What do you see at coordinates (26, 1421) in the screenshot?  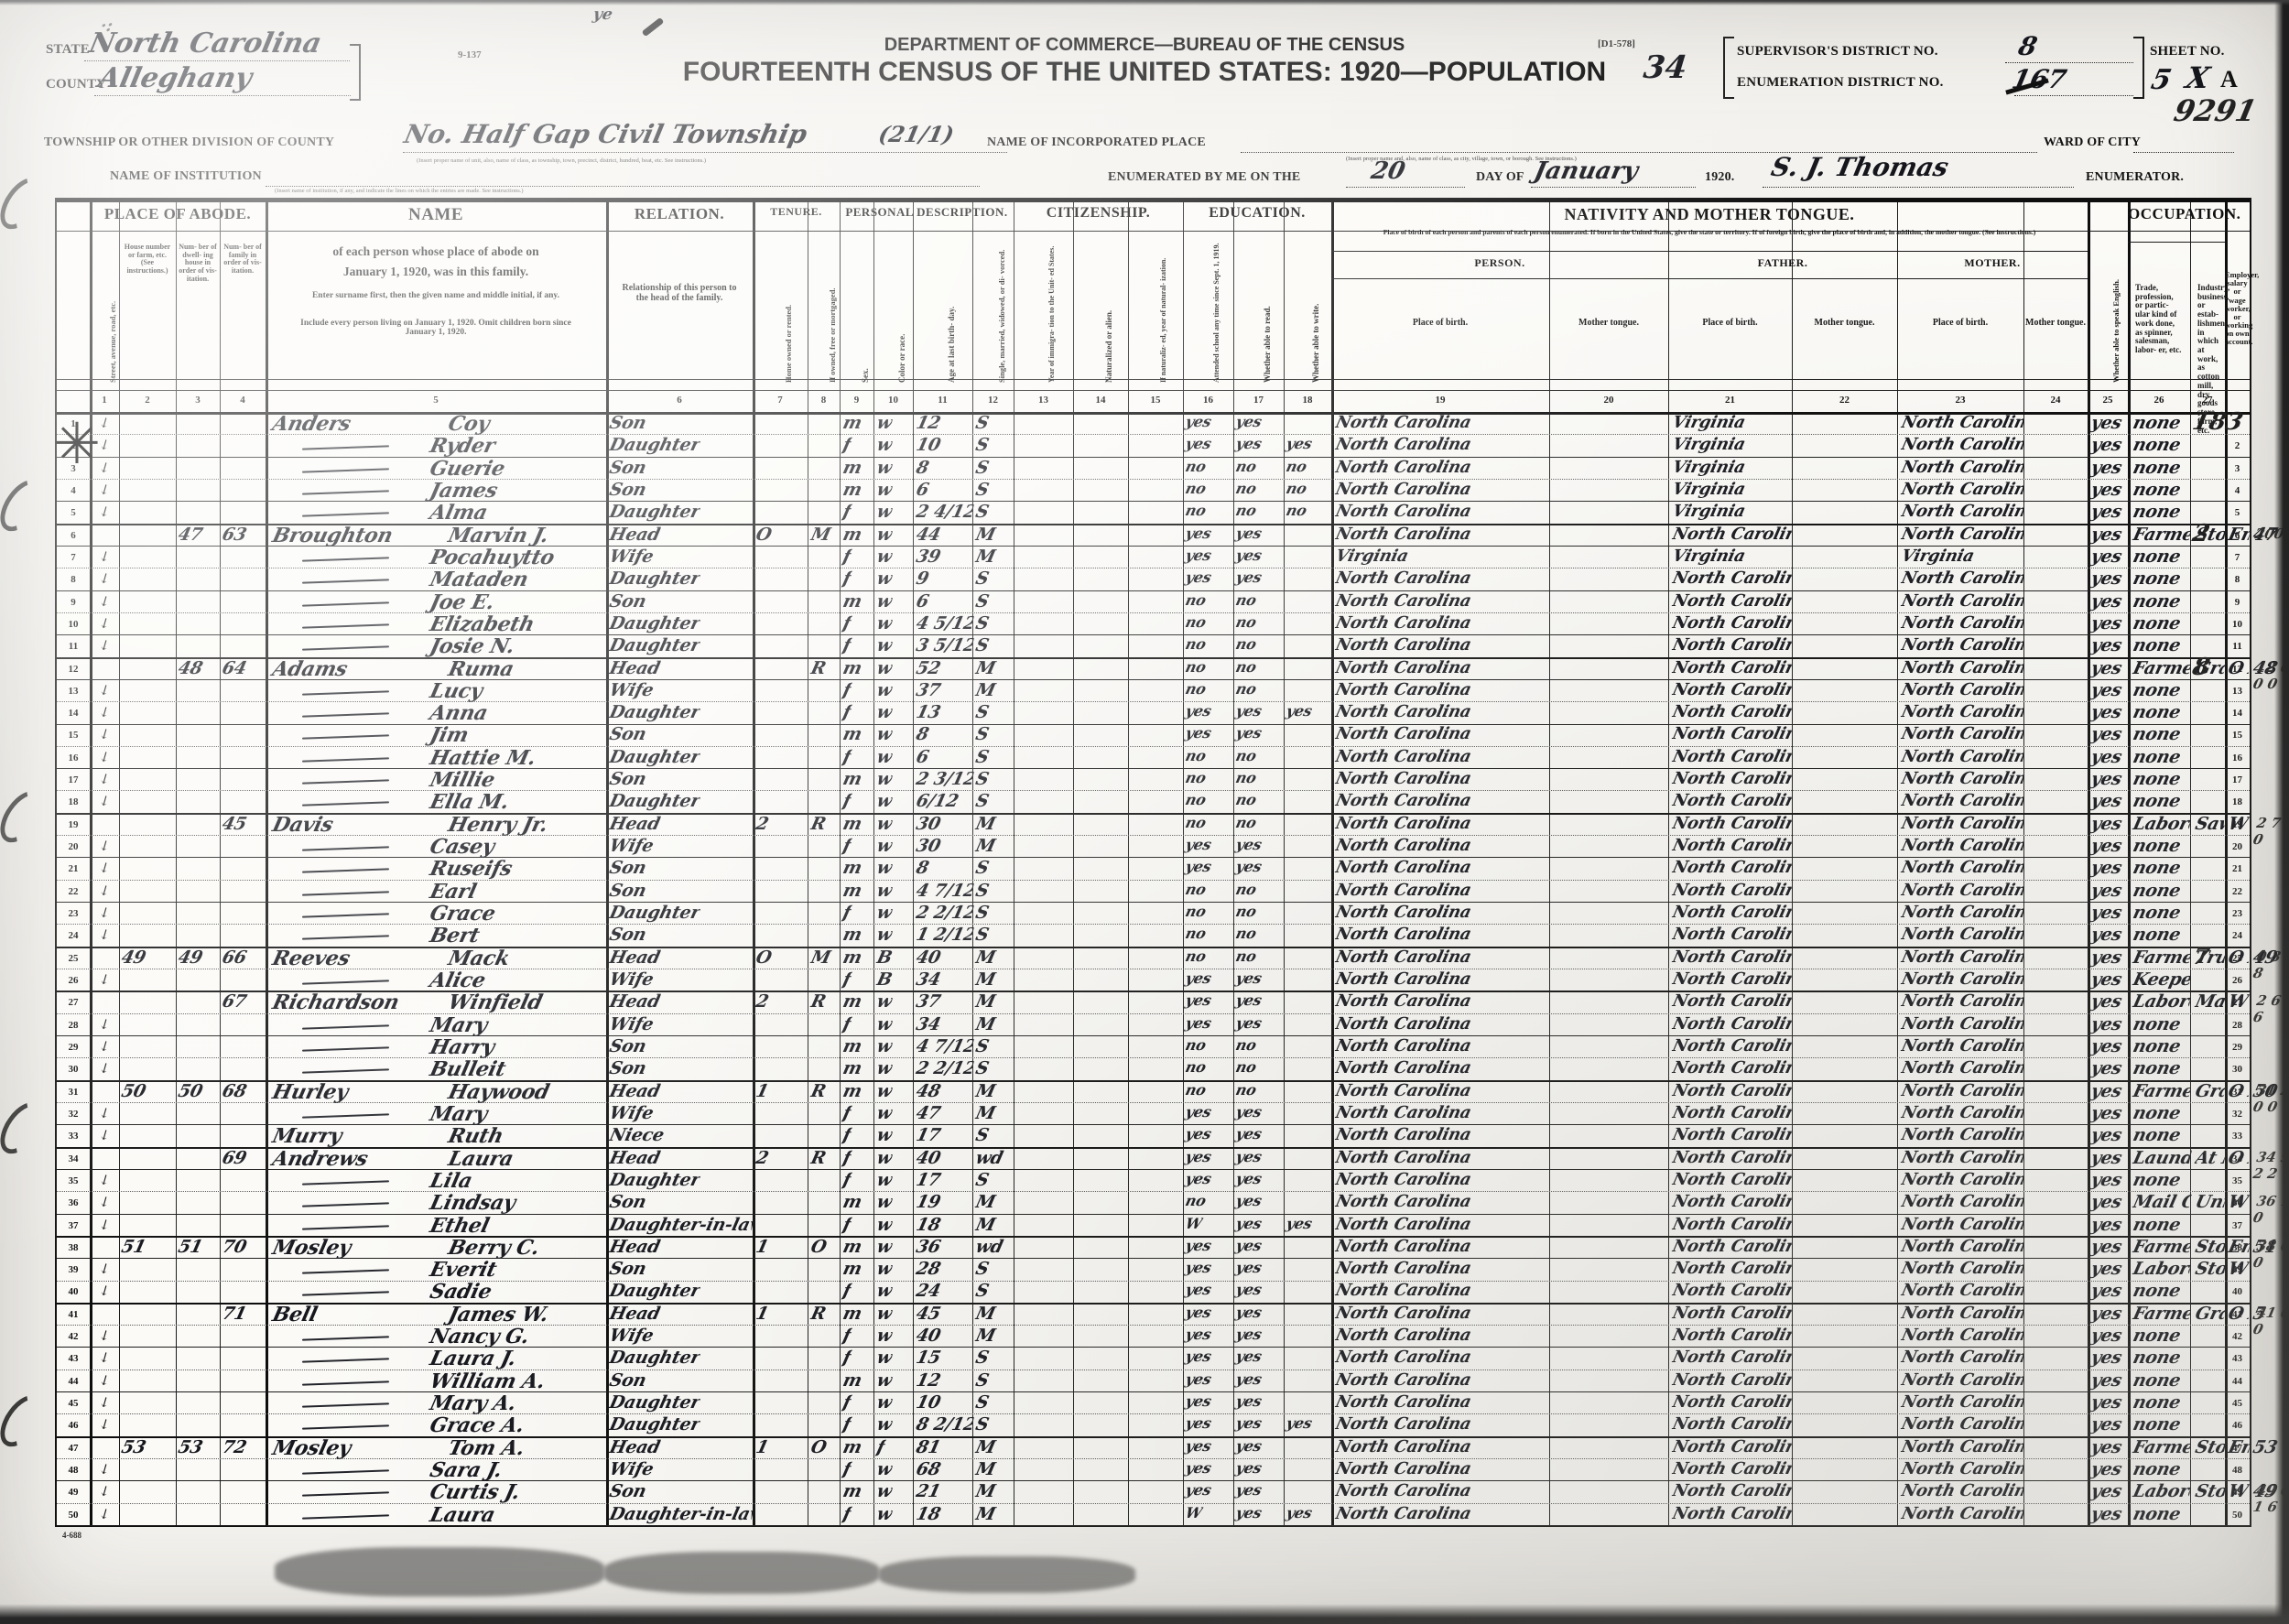 I see `binder-mark` at bounding box center [26, 1421].